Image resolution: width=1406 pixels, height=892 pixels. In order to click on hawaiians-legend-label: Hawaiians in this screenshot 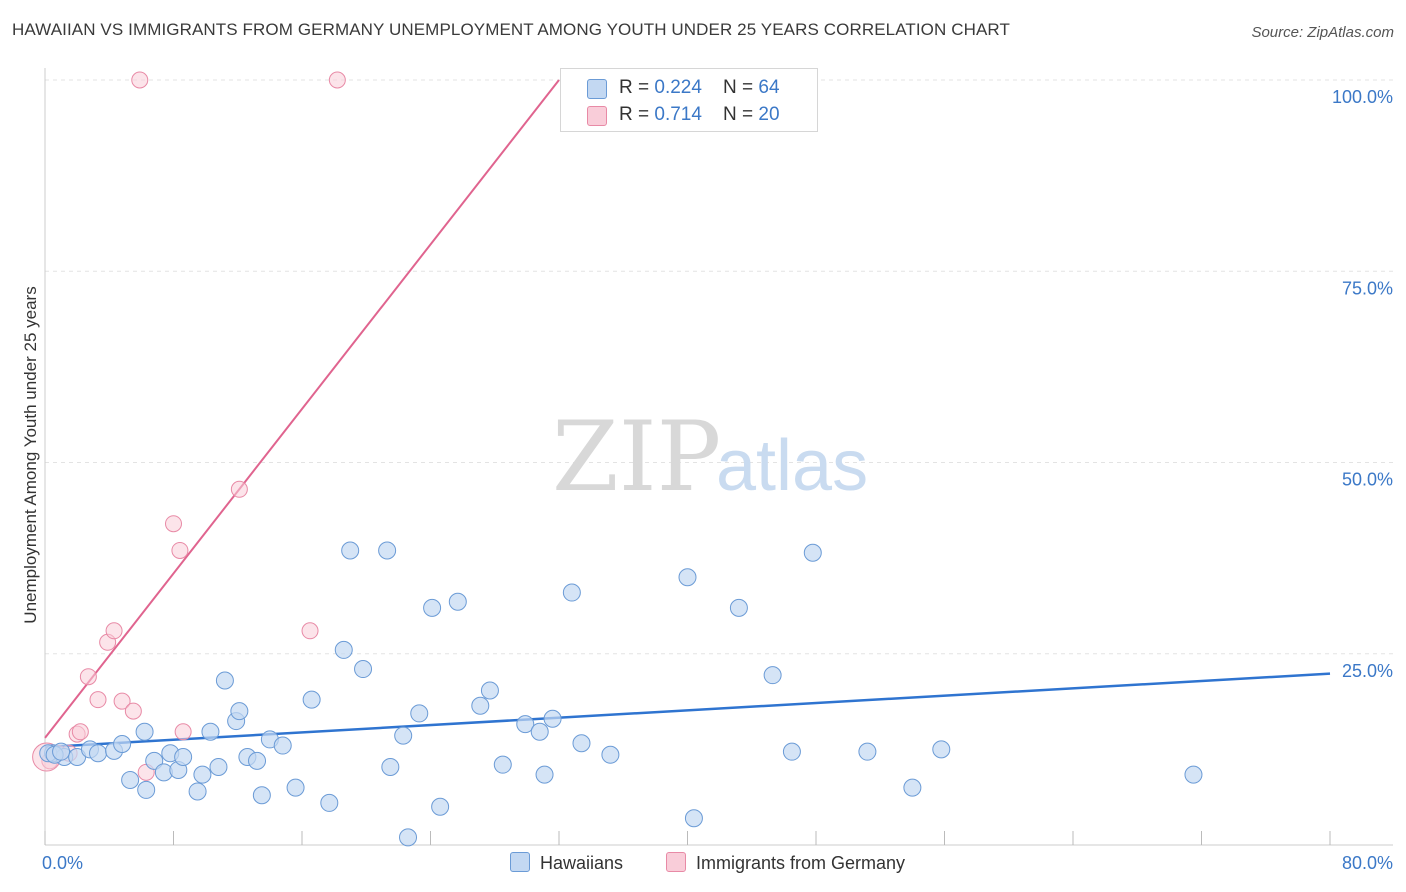, I will do `click(582, 863)`.